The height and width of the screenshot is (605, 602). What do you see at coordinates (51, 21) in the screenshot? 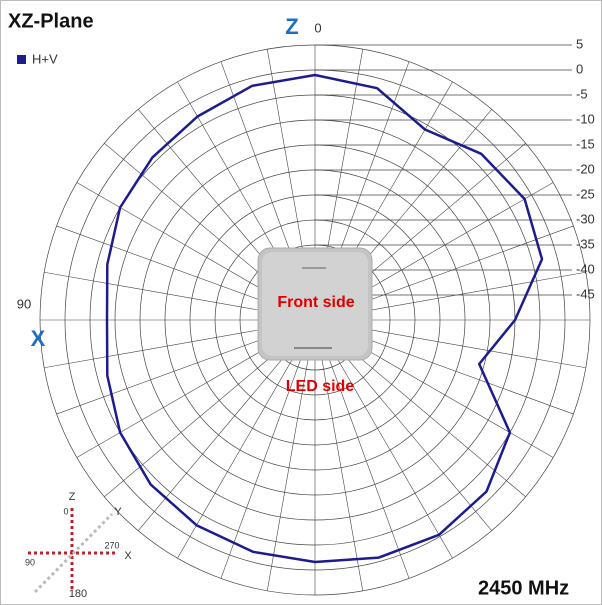
I see `chart-title: XZ-Plane` at bounding box center [51, 21].